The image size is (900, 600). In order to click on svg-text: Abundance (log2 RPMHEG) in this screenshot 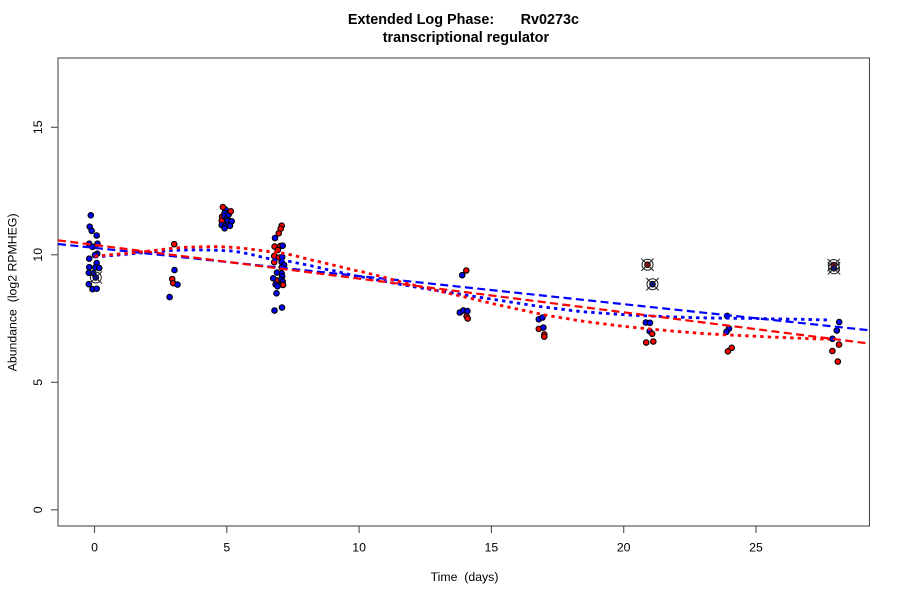, I will do `click(13, 292)`.